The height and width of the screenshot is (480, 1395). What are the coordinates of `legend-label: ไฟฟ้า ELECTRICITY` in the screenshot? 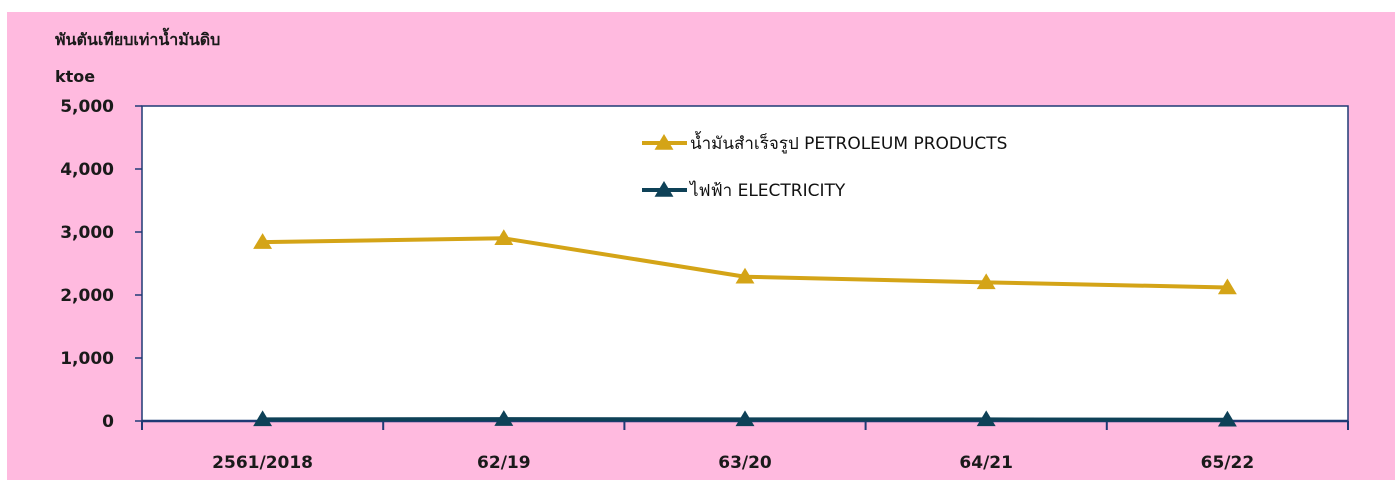 It's located at (767, 190).